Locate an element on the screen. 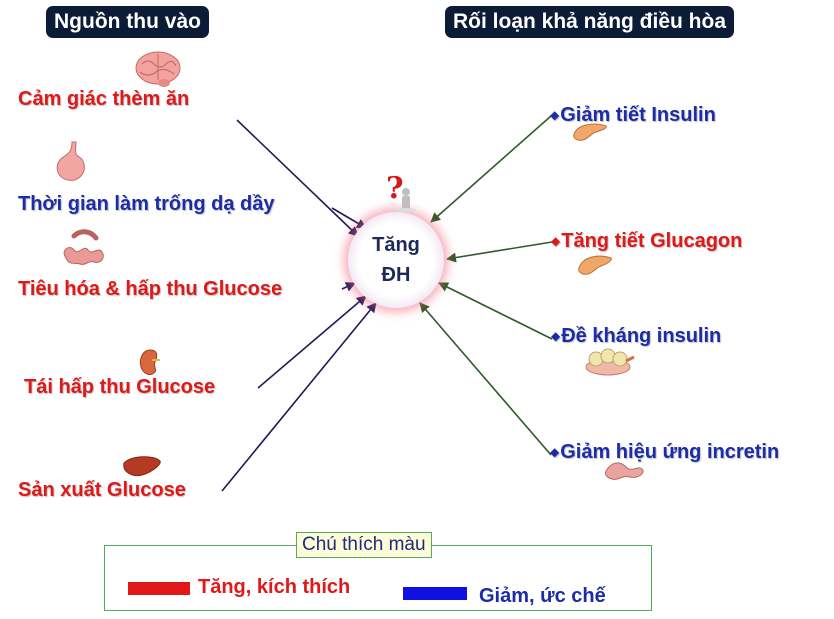 The image size is (834, 619). question-mark-icon: ? is located at coordinates (401, 192).